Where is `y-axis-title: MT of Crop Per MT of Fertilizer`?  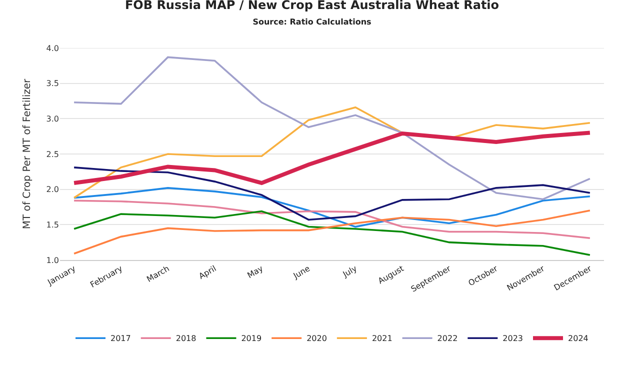 y-axis-title: MT of Crop Per MT of Fertilizer is located at coordinates (27, 154).